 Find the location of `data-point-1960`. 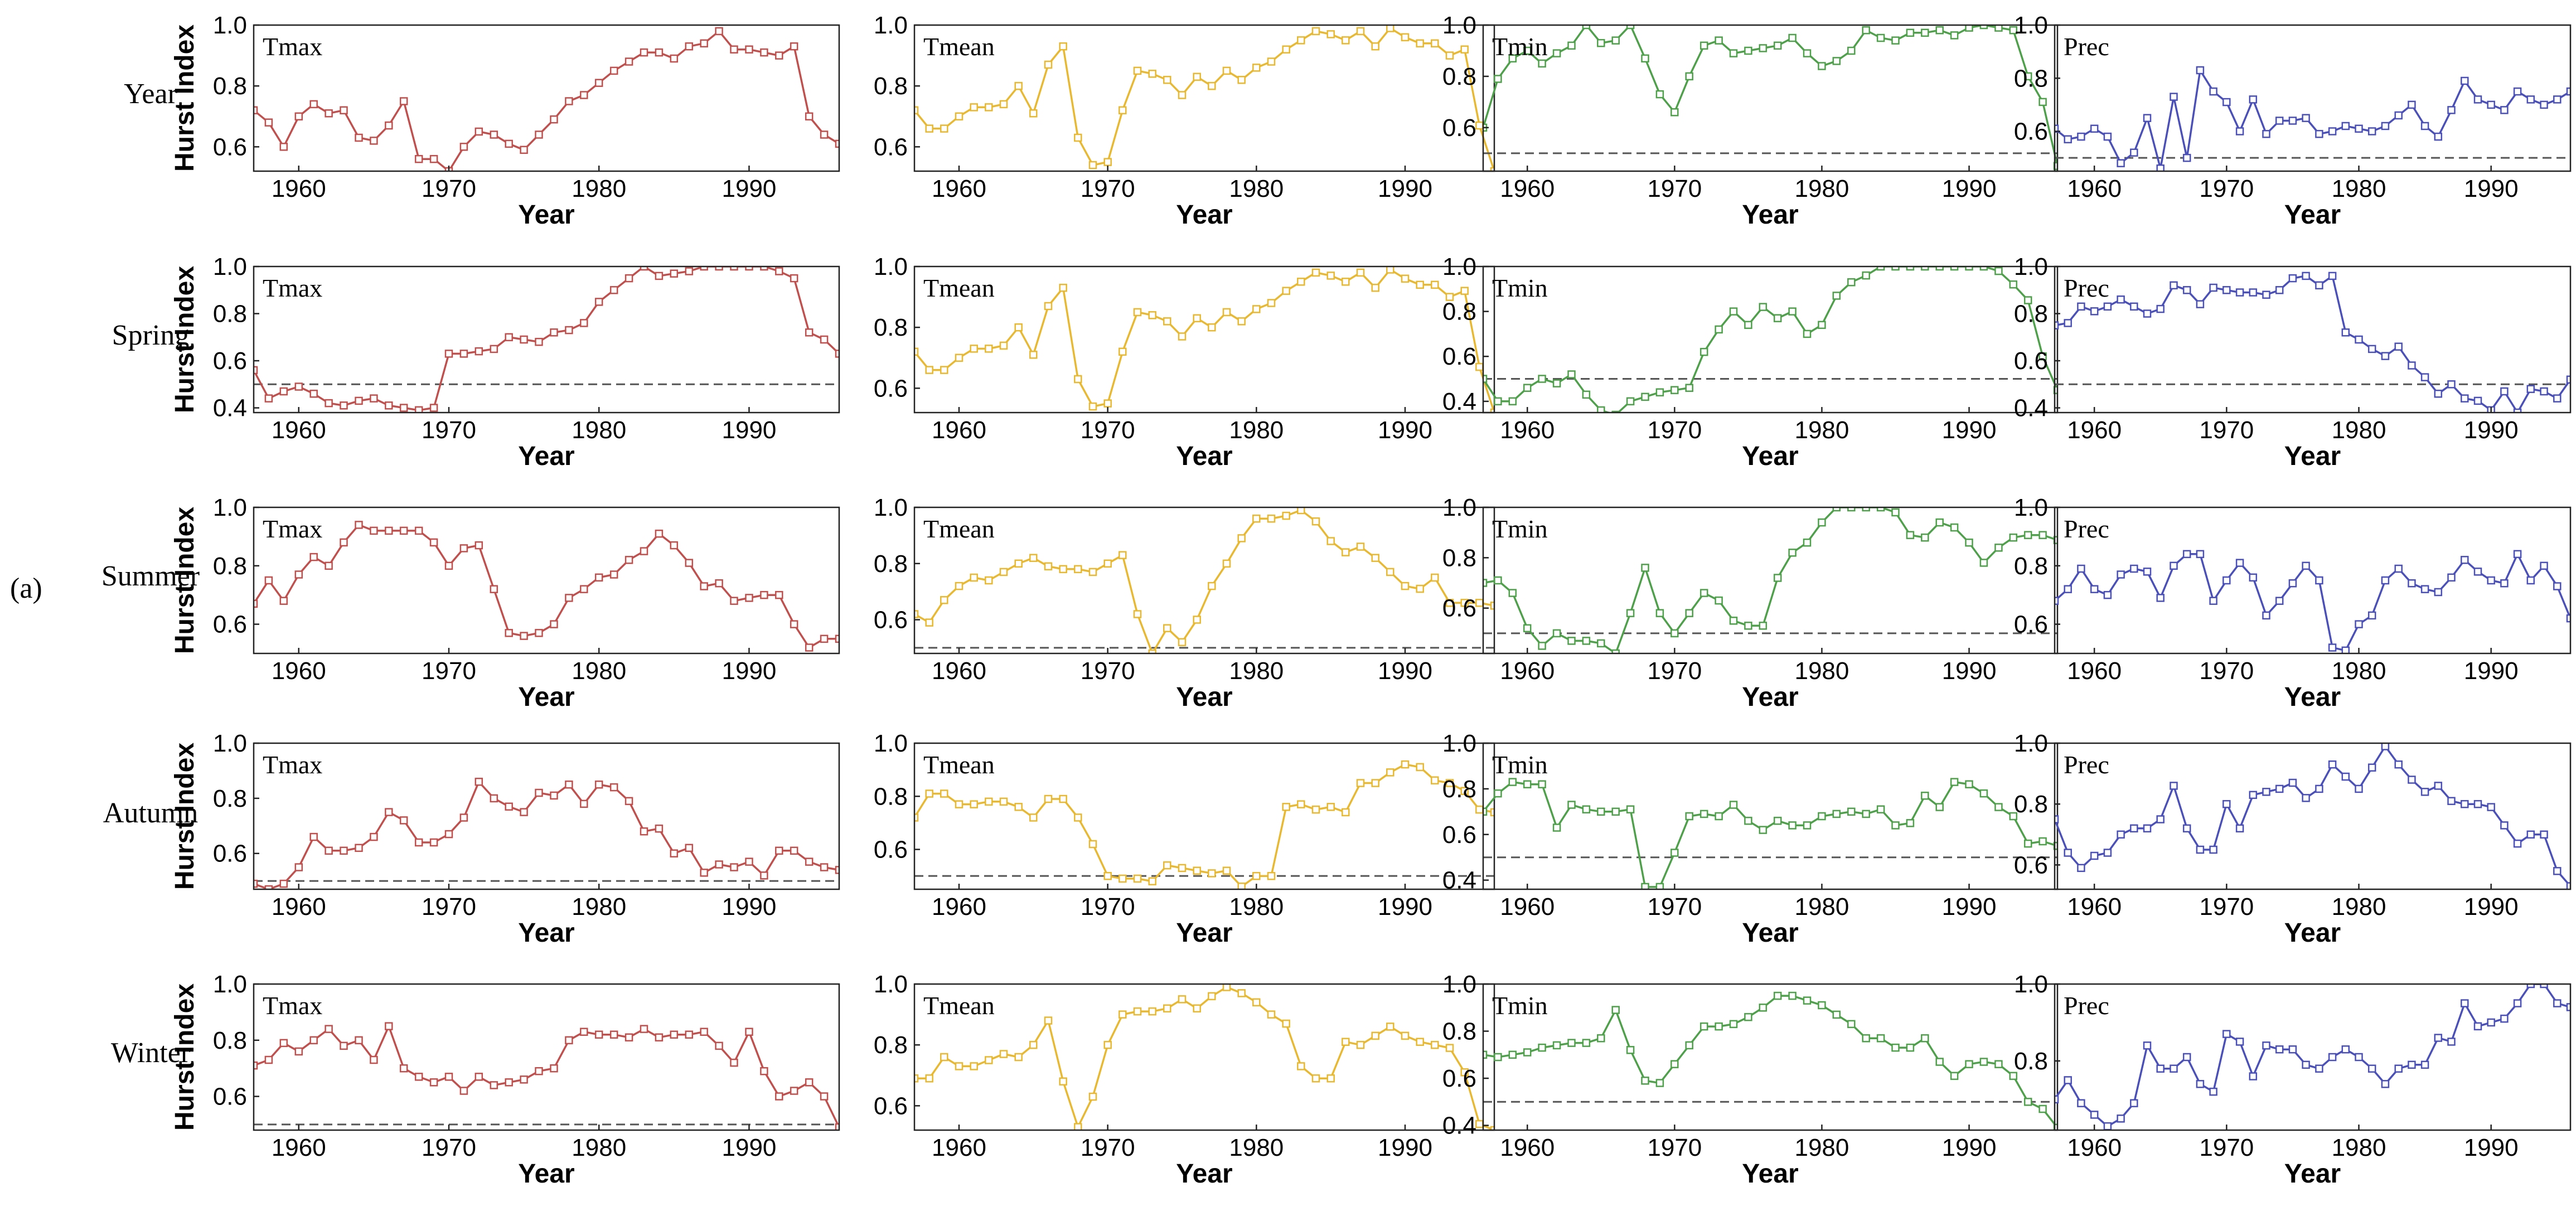

data-point-1960 is located at coordinates (2094, 1115).